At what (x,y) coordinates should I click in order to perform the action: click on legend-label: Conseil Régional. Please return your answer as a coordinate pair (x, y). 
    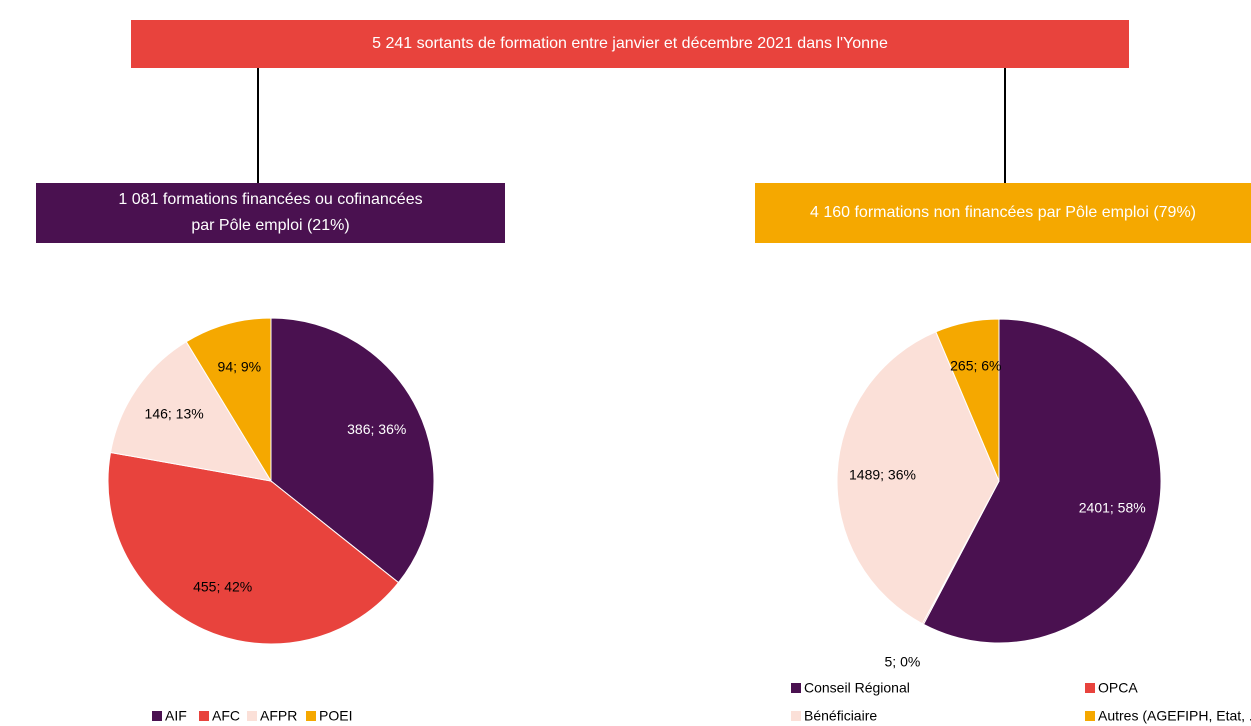
    Looking at the image, I should click on (857, 688).